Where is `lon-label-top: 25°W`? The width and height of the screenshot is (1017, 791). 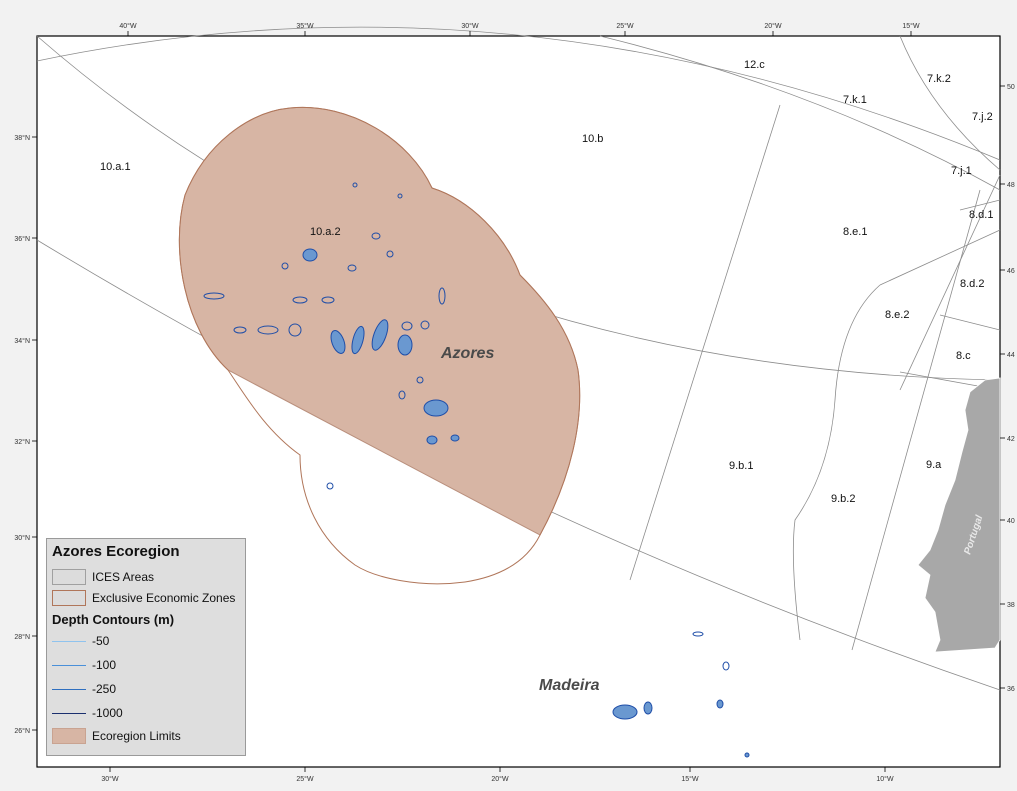 lon-label-top: 25°W is located at coordinates (625, 26).